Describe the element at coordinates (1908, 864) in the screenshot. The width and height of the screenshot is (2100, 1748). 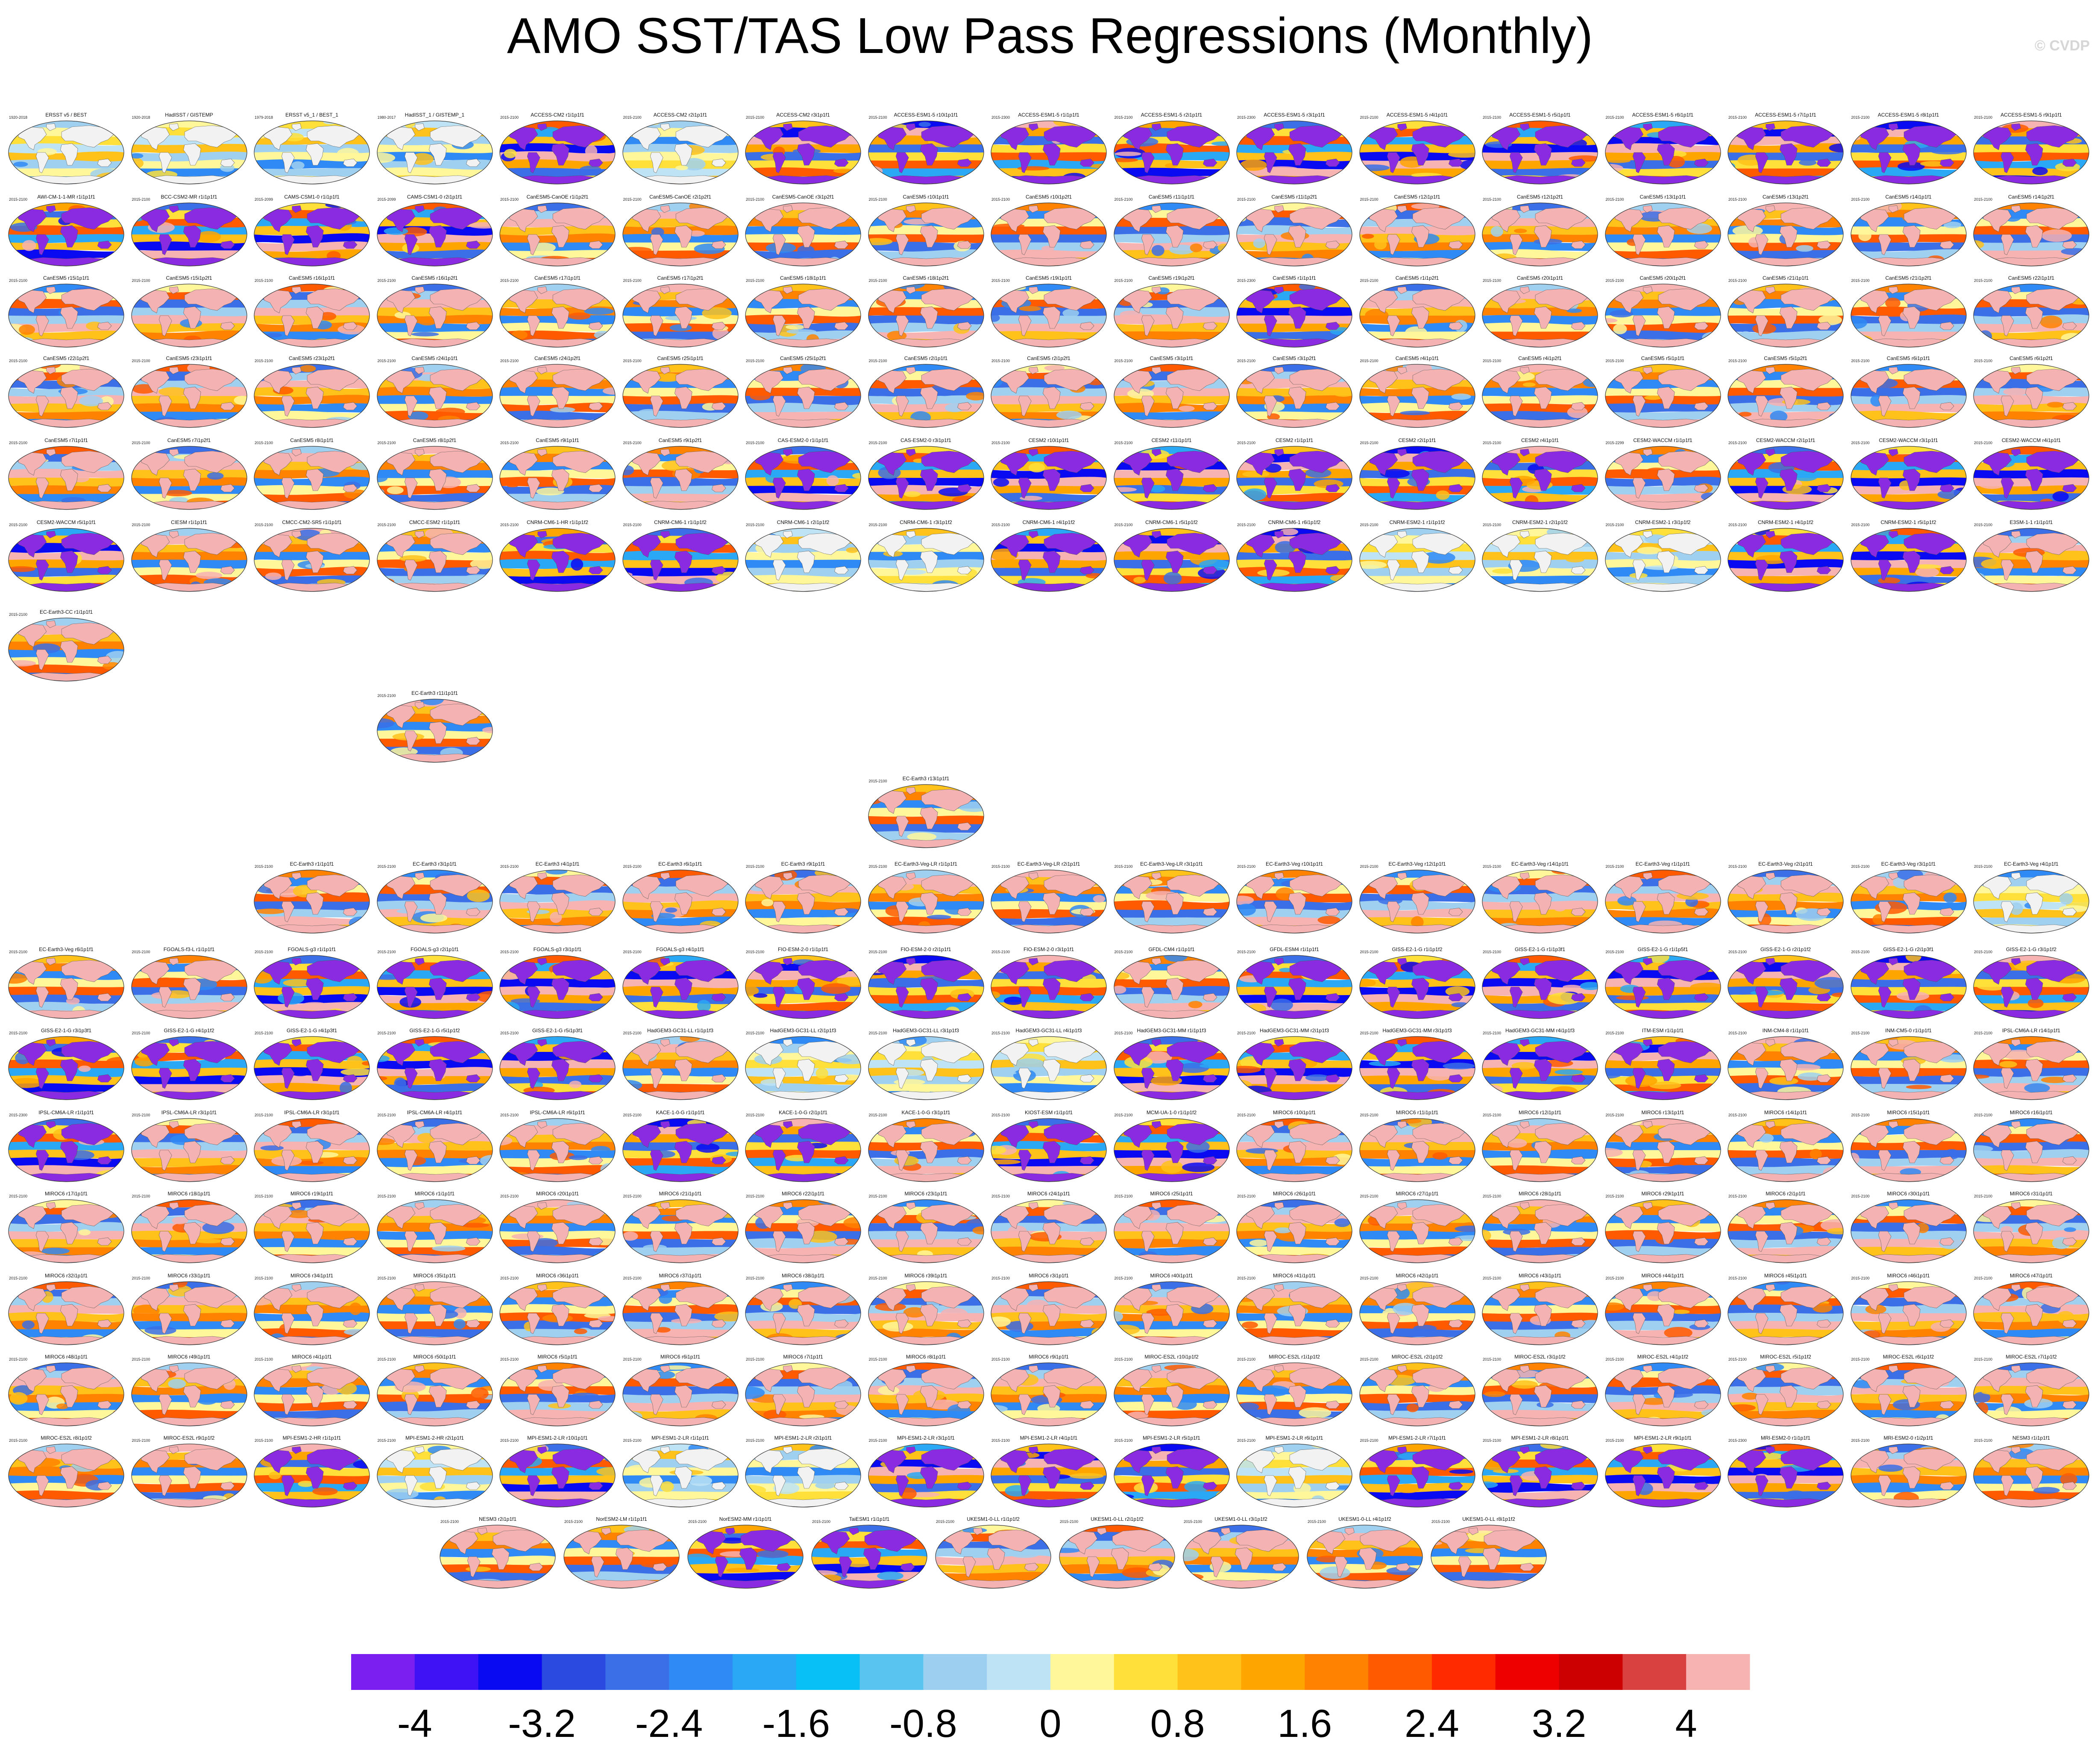
I see `panel-title: EC-Earth3-Veg r3i1p1f1` at that location.